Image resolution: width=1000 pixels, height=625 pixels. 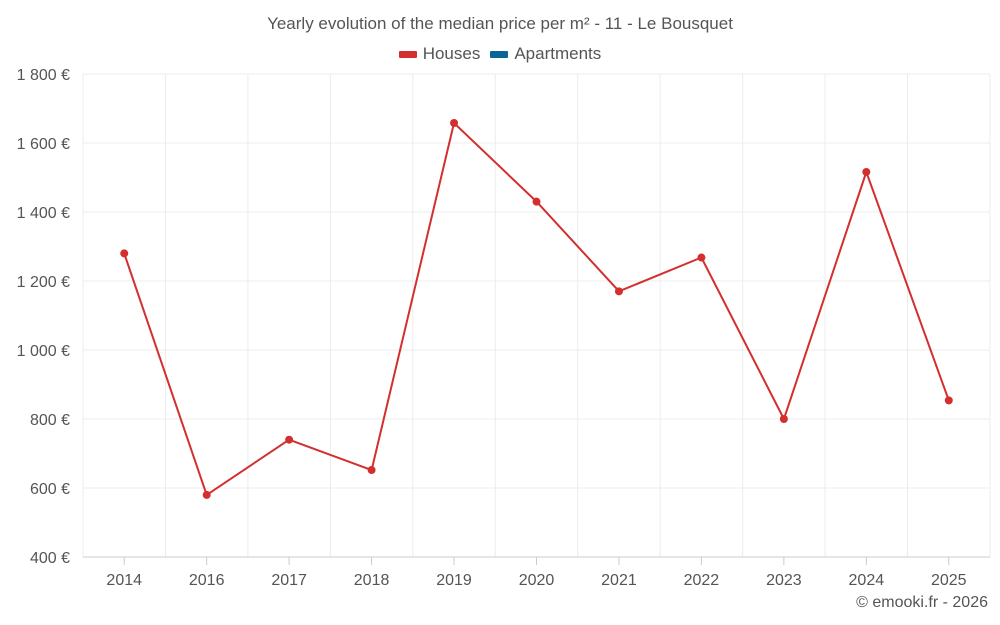 What do you see at coordinates (289, 580) in the screenshot?
I see `x-tick-label: 2017` at bounding box center [289, 580].